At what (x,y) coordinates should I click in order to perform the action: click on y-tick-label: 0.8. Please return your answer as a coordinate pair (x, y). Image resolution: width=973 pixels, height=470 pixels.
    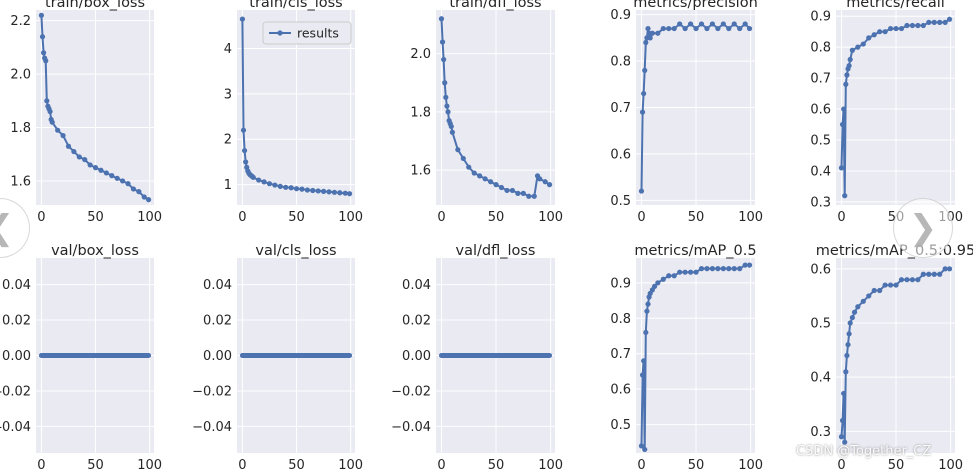
    Looking at the image, I should click on (620, 319).